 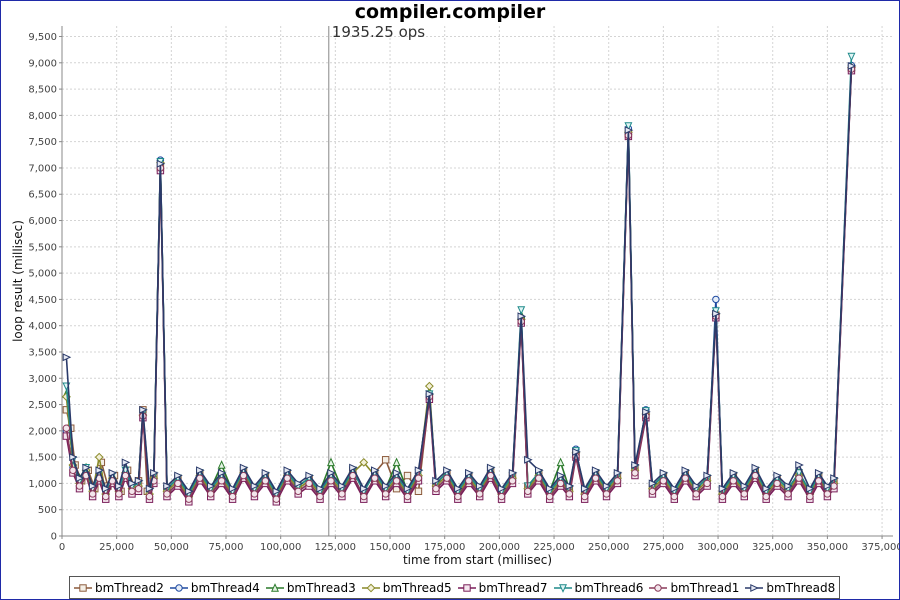 What do you see at coordinates (129, 587) in the screenshot?
I see `legend-label: bmThread2` at bounding box center [129, 587].